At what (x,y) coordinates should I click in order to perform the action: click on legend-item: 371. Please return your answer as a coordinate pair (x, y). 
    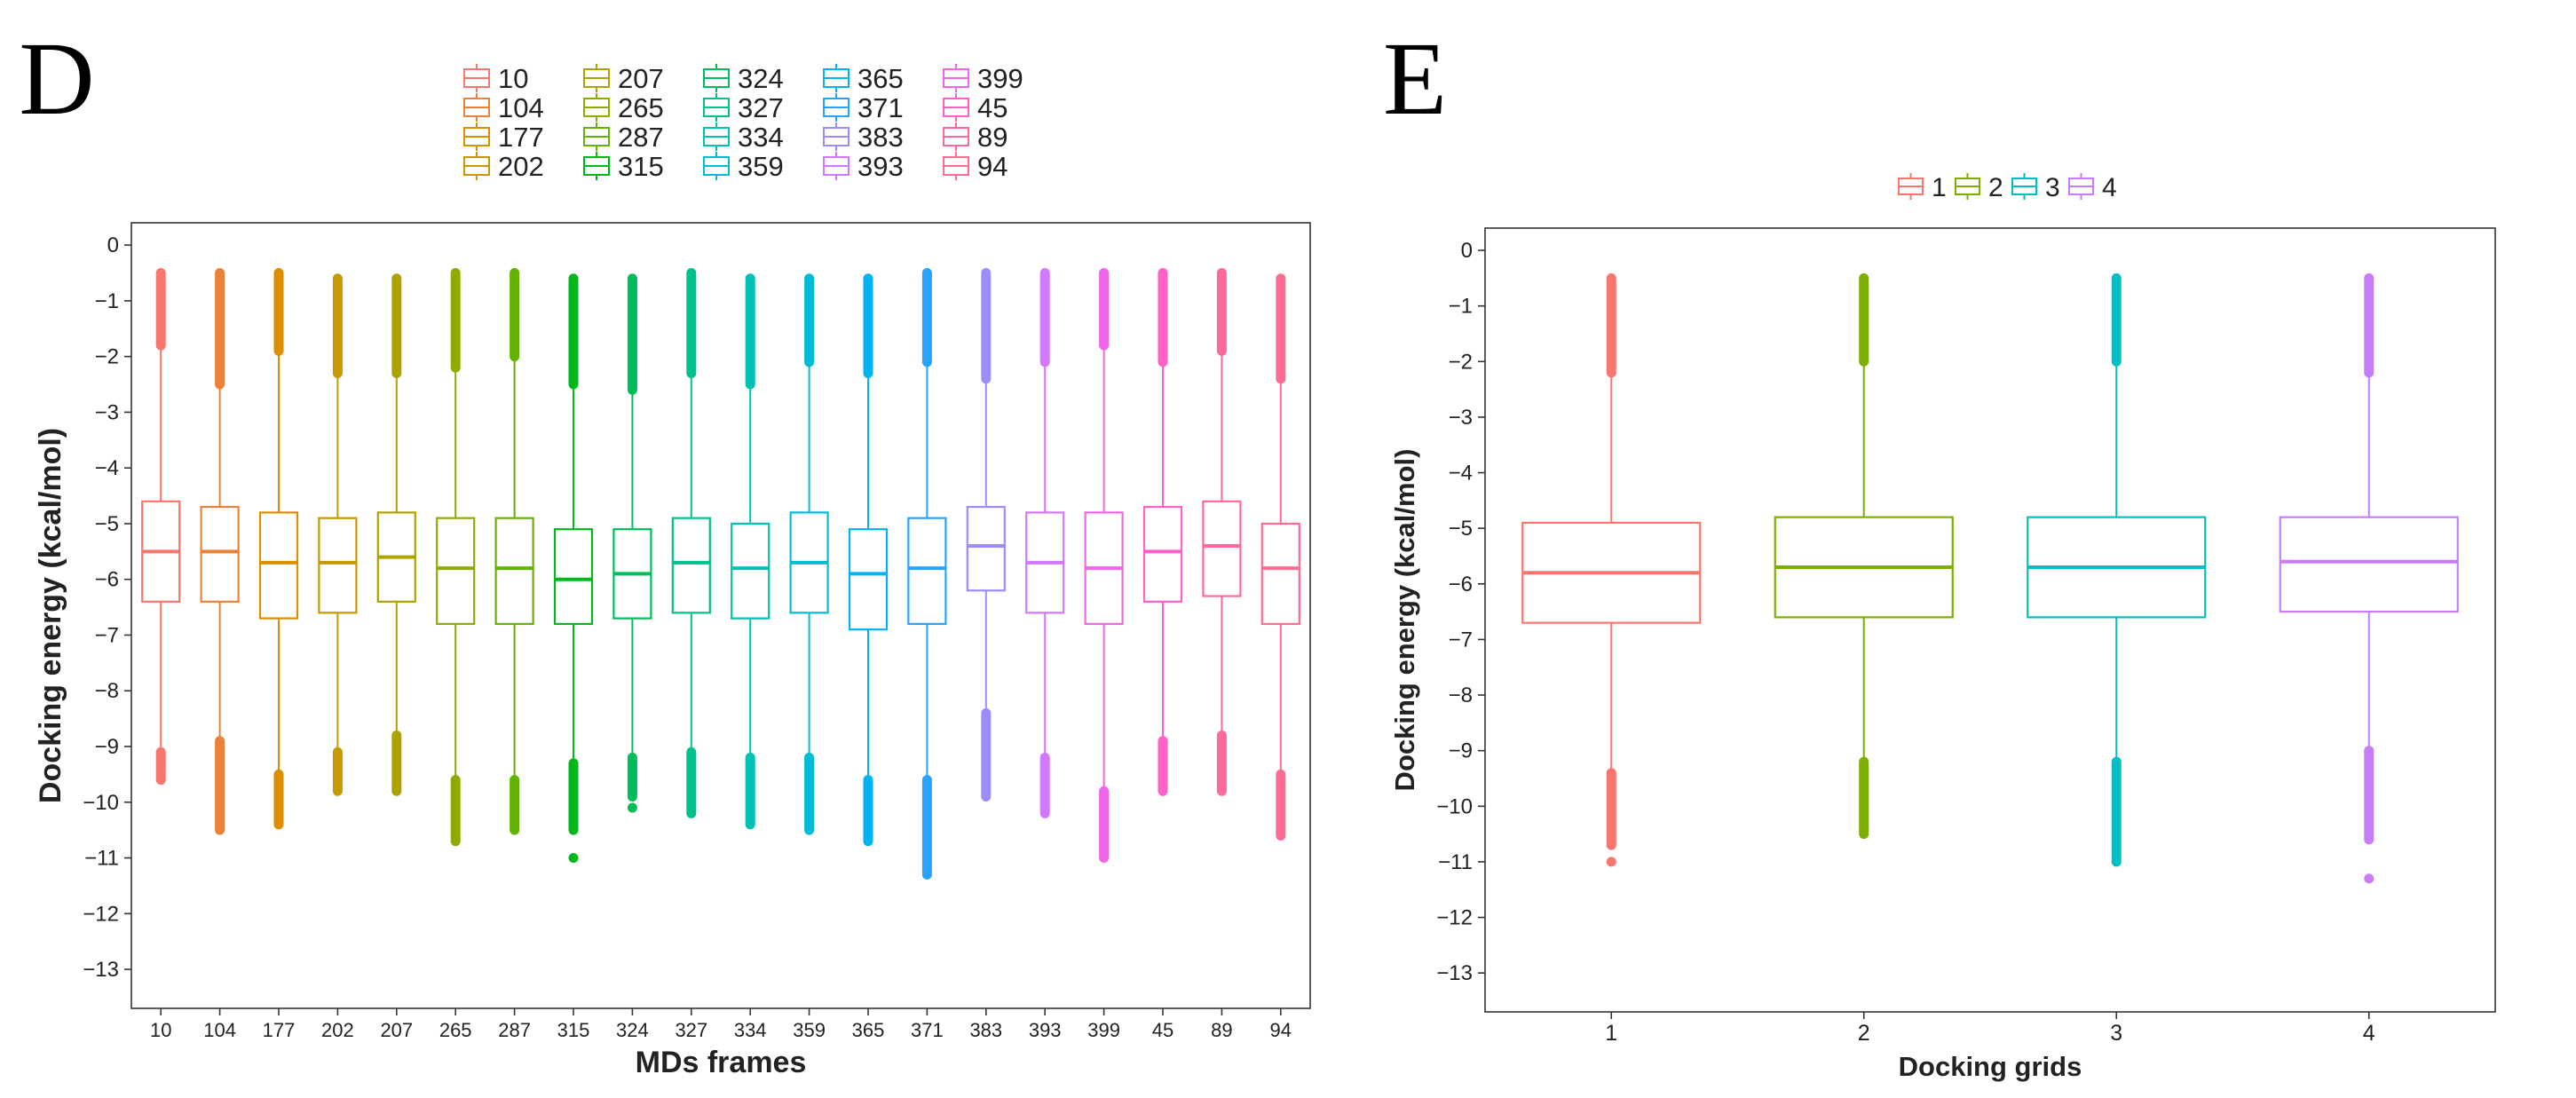
    Looking at the image, I should click on (863, 107).